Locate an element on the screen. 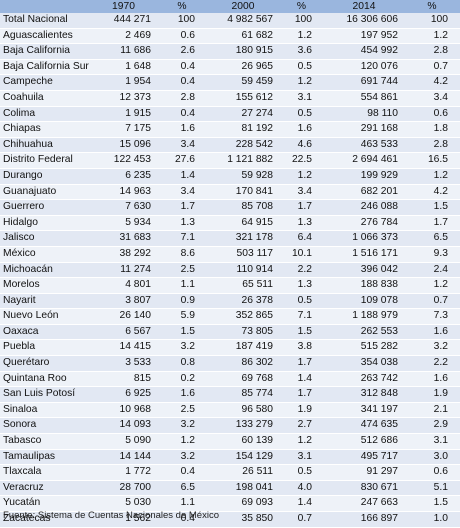 Image resolution: width=460 pixels, height=528 pixels. cell-pct-2000: 2.7 is located at coordinates (301, 425).